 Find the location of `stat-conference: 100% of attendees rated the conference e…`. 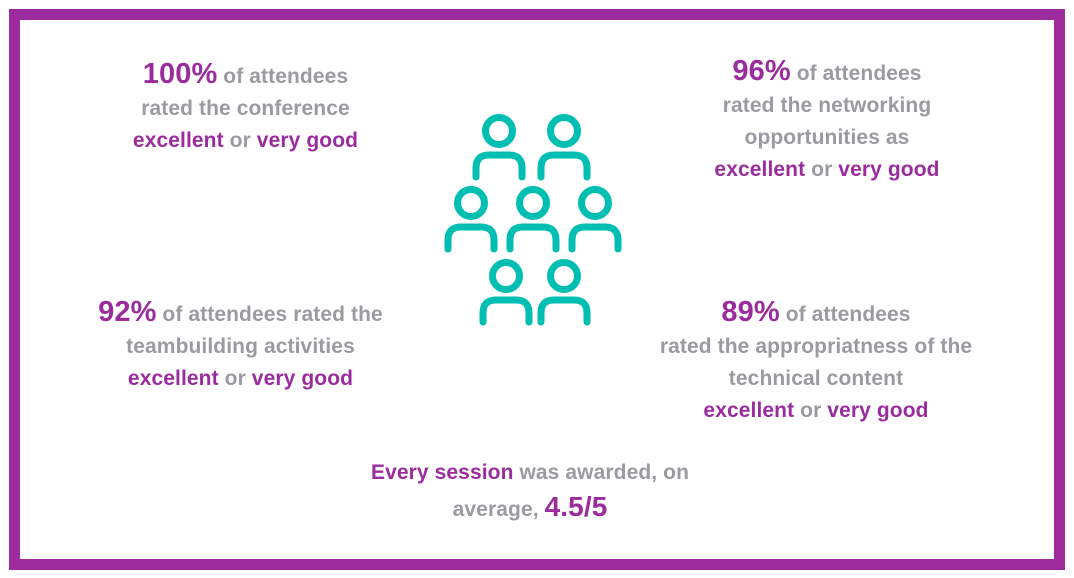

stat-conference: 100% of attendees rated the conference e… is located at coordinates (245, 107).